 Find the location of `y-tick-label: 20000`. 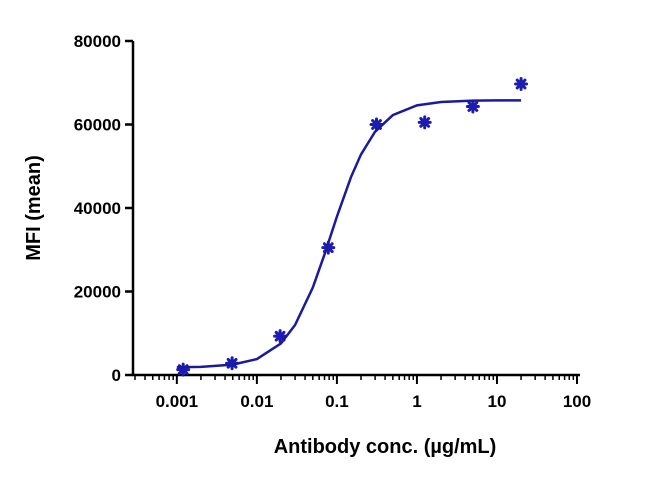

y-tick-label: 20000 is located at coordinates (97, 292).